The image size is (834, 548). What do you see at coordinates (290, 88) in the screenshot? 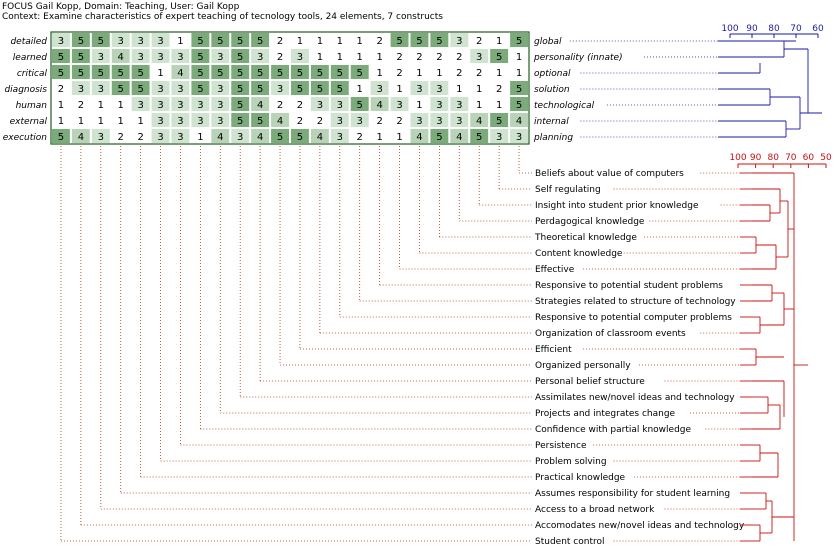
I see `grid-border` at bounding box center [290, 88].